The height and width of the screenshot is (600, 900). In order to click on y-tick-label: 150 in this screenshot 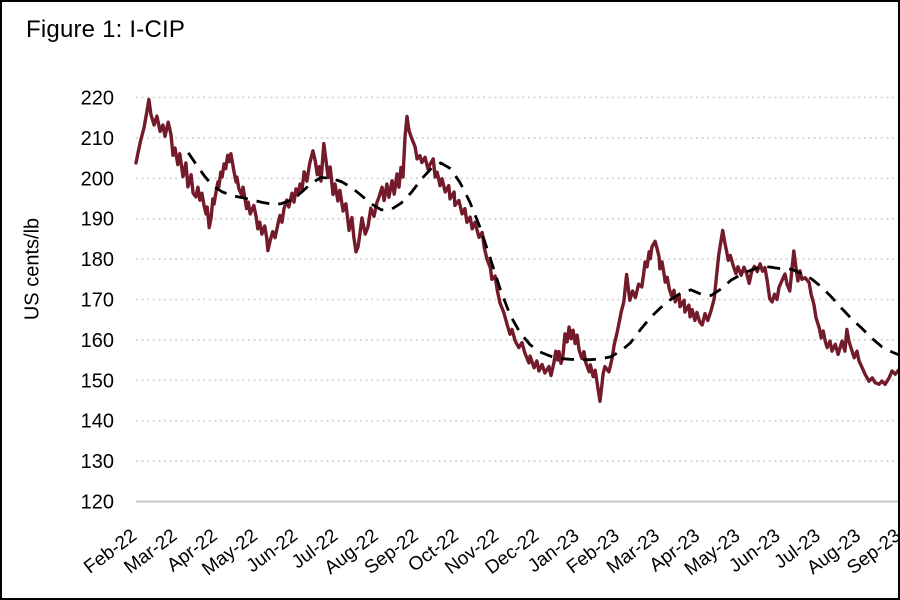, I will do `click(97, 381)`.